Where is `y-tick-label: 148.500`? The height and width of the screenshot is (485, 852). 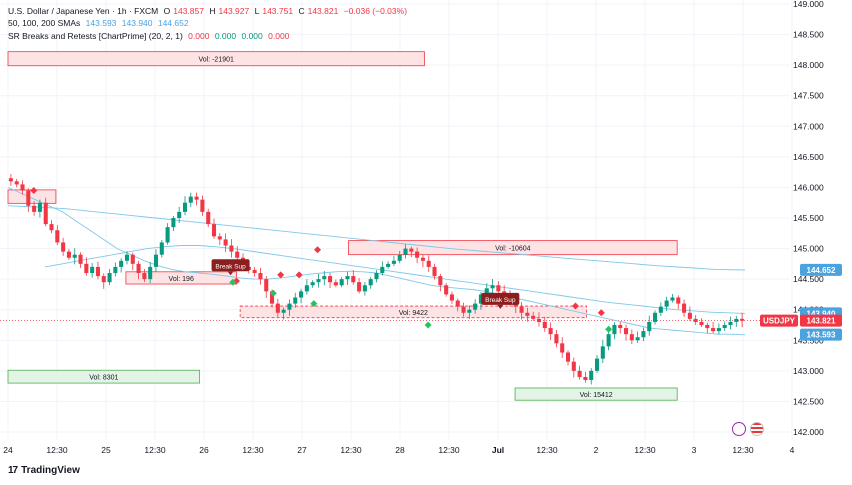 y-tick-label: 148.500 is located at coordinates (808, 35).